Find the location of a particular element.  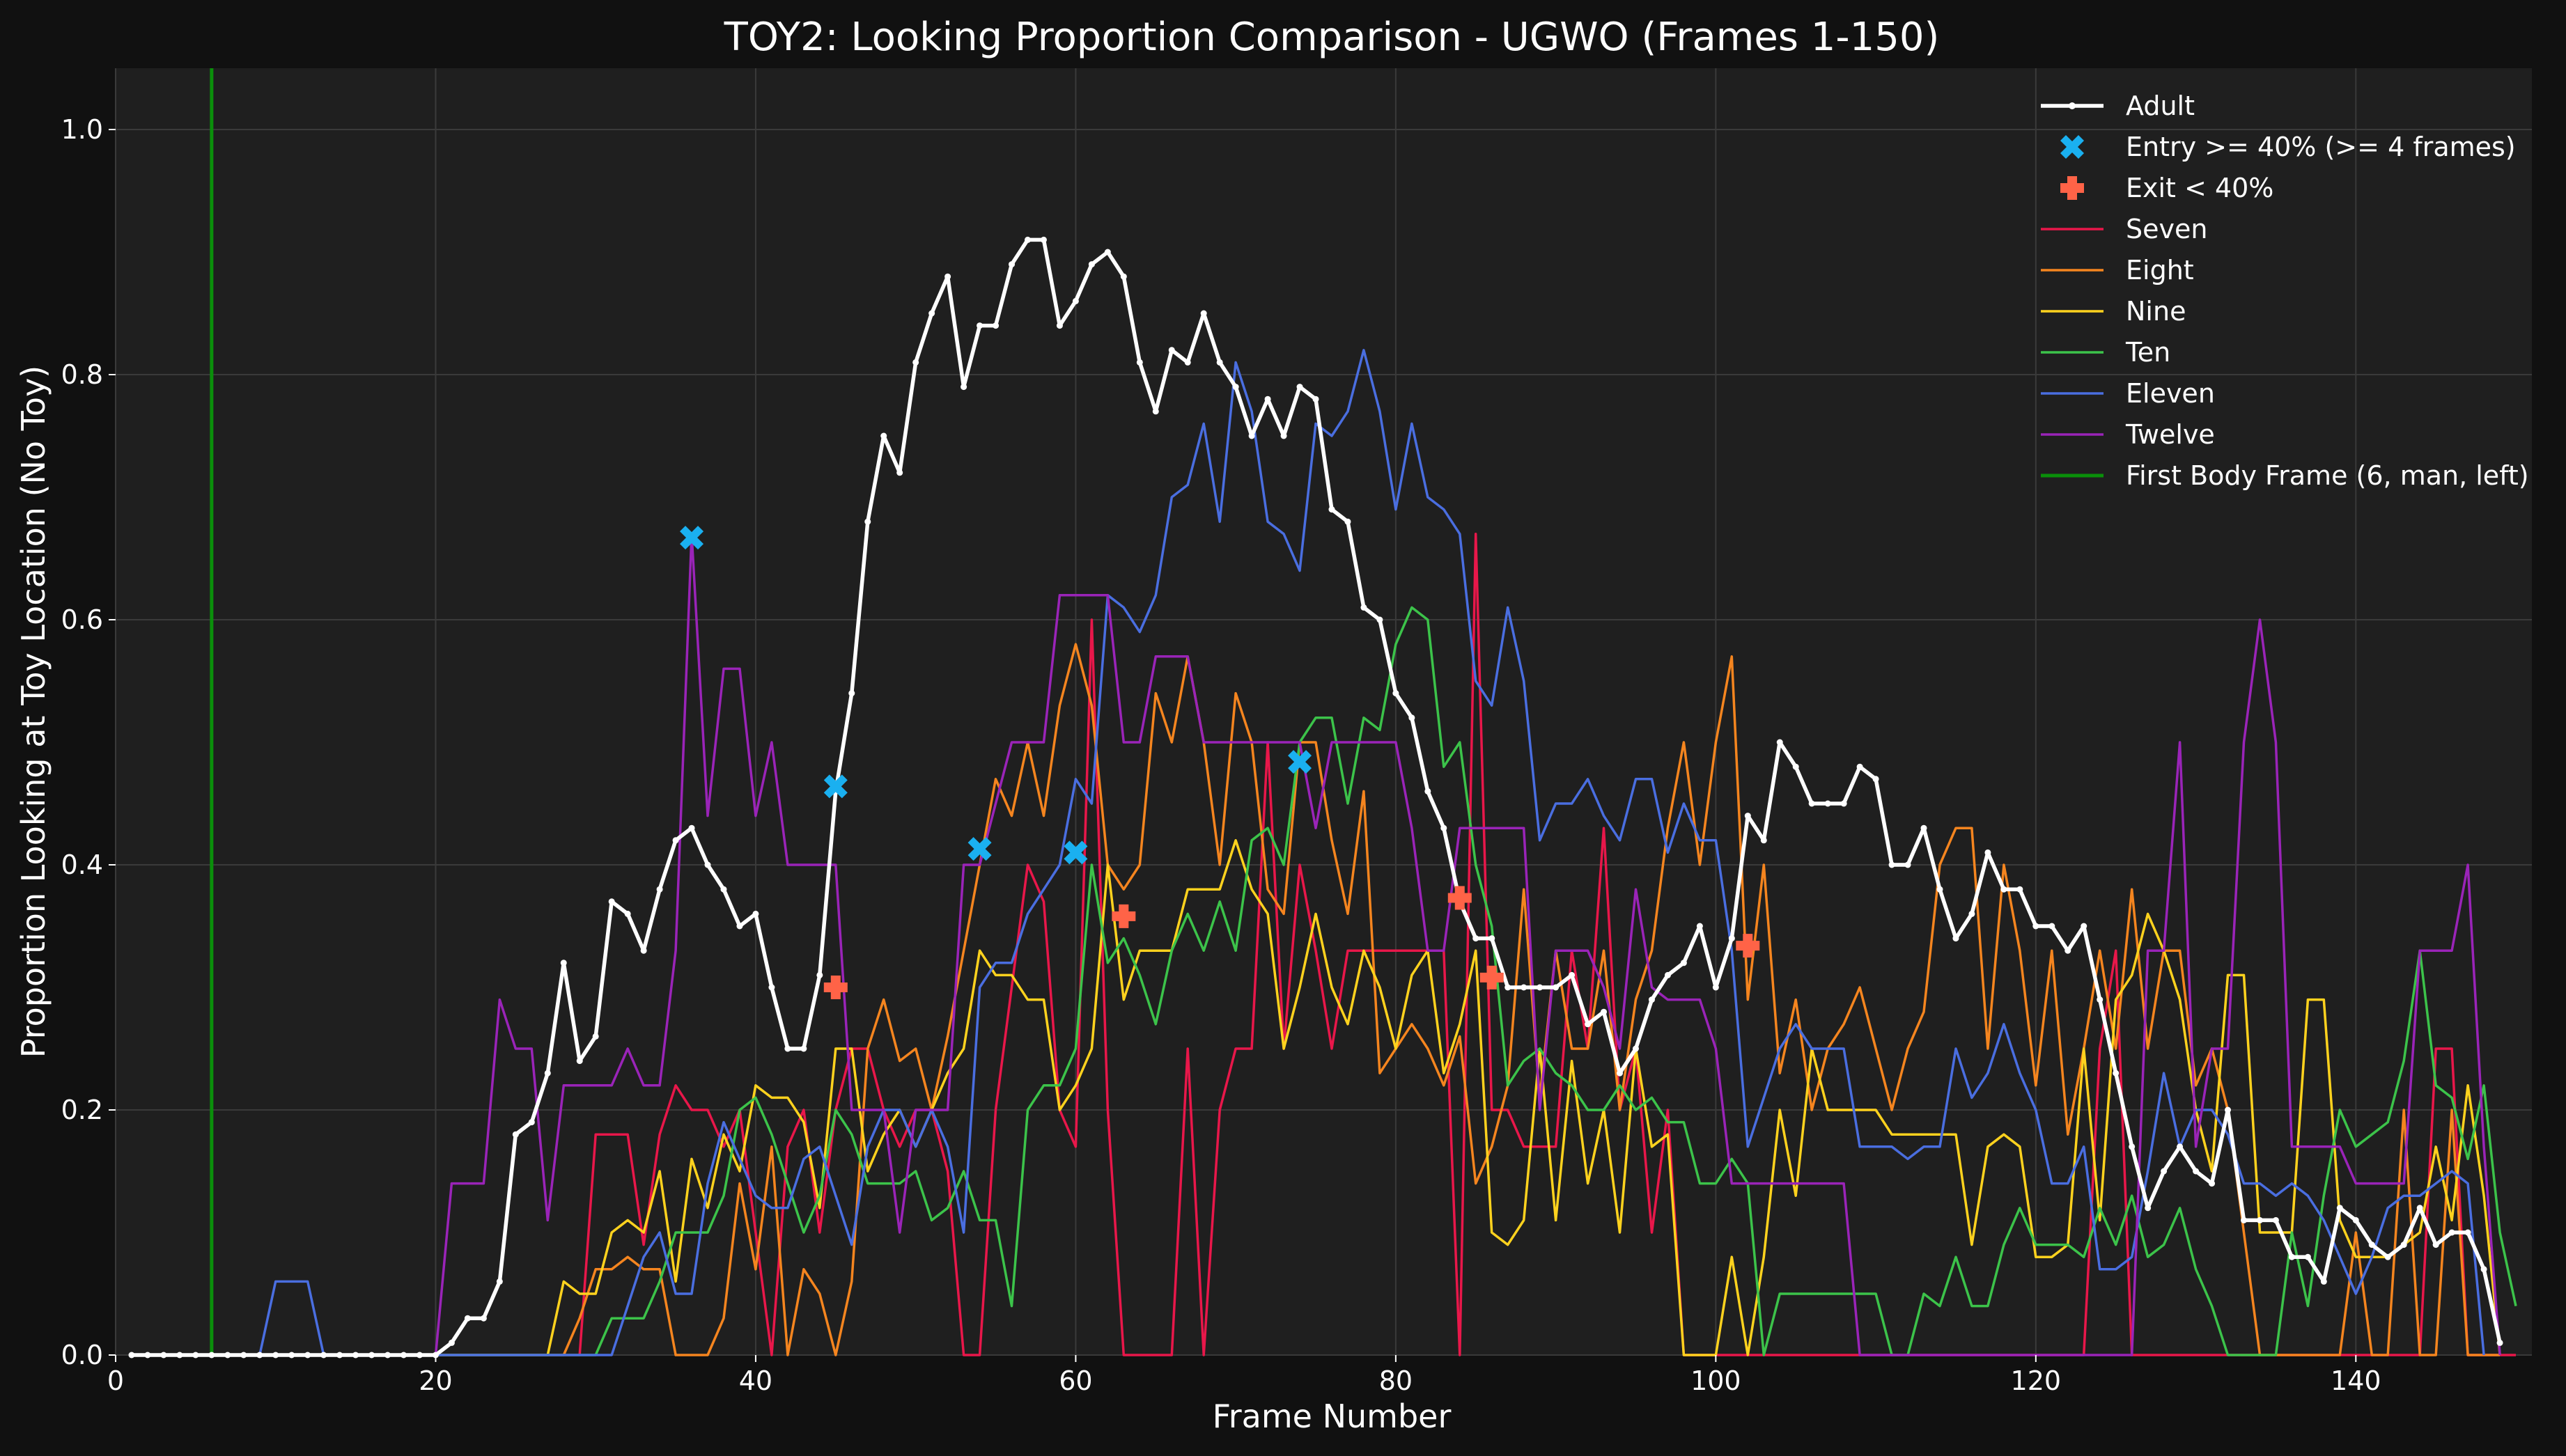

legend-swatch-entry is located at coordinates (2072, 147).